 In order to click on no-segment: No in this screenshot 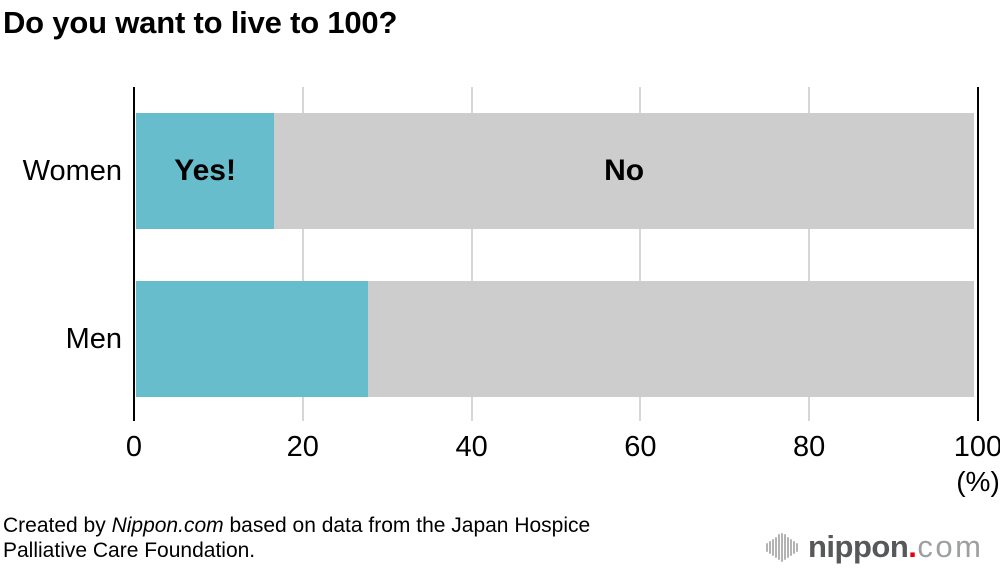, I will do `click(624, 171)`.